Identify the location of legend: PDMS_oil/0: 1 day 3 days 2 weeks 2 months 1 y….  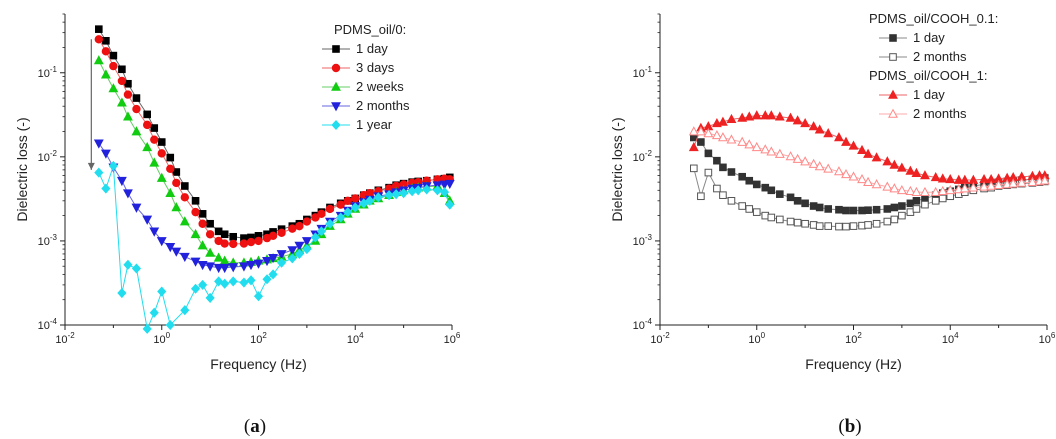
(366, 77).